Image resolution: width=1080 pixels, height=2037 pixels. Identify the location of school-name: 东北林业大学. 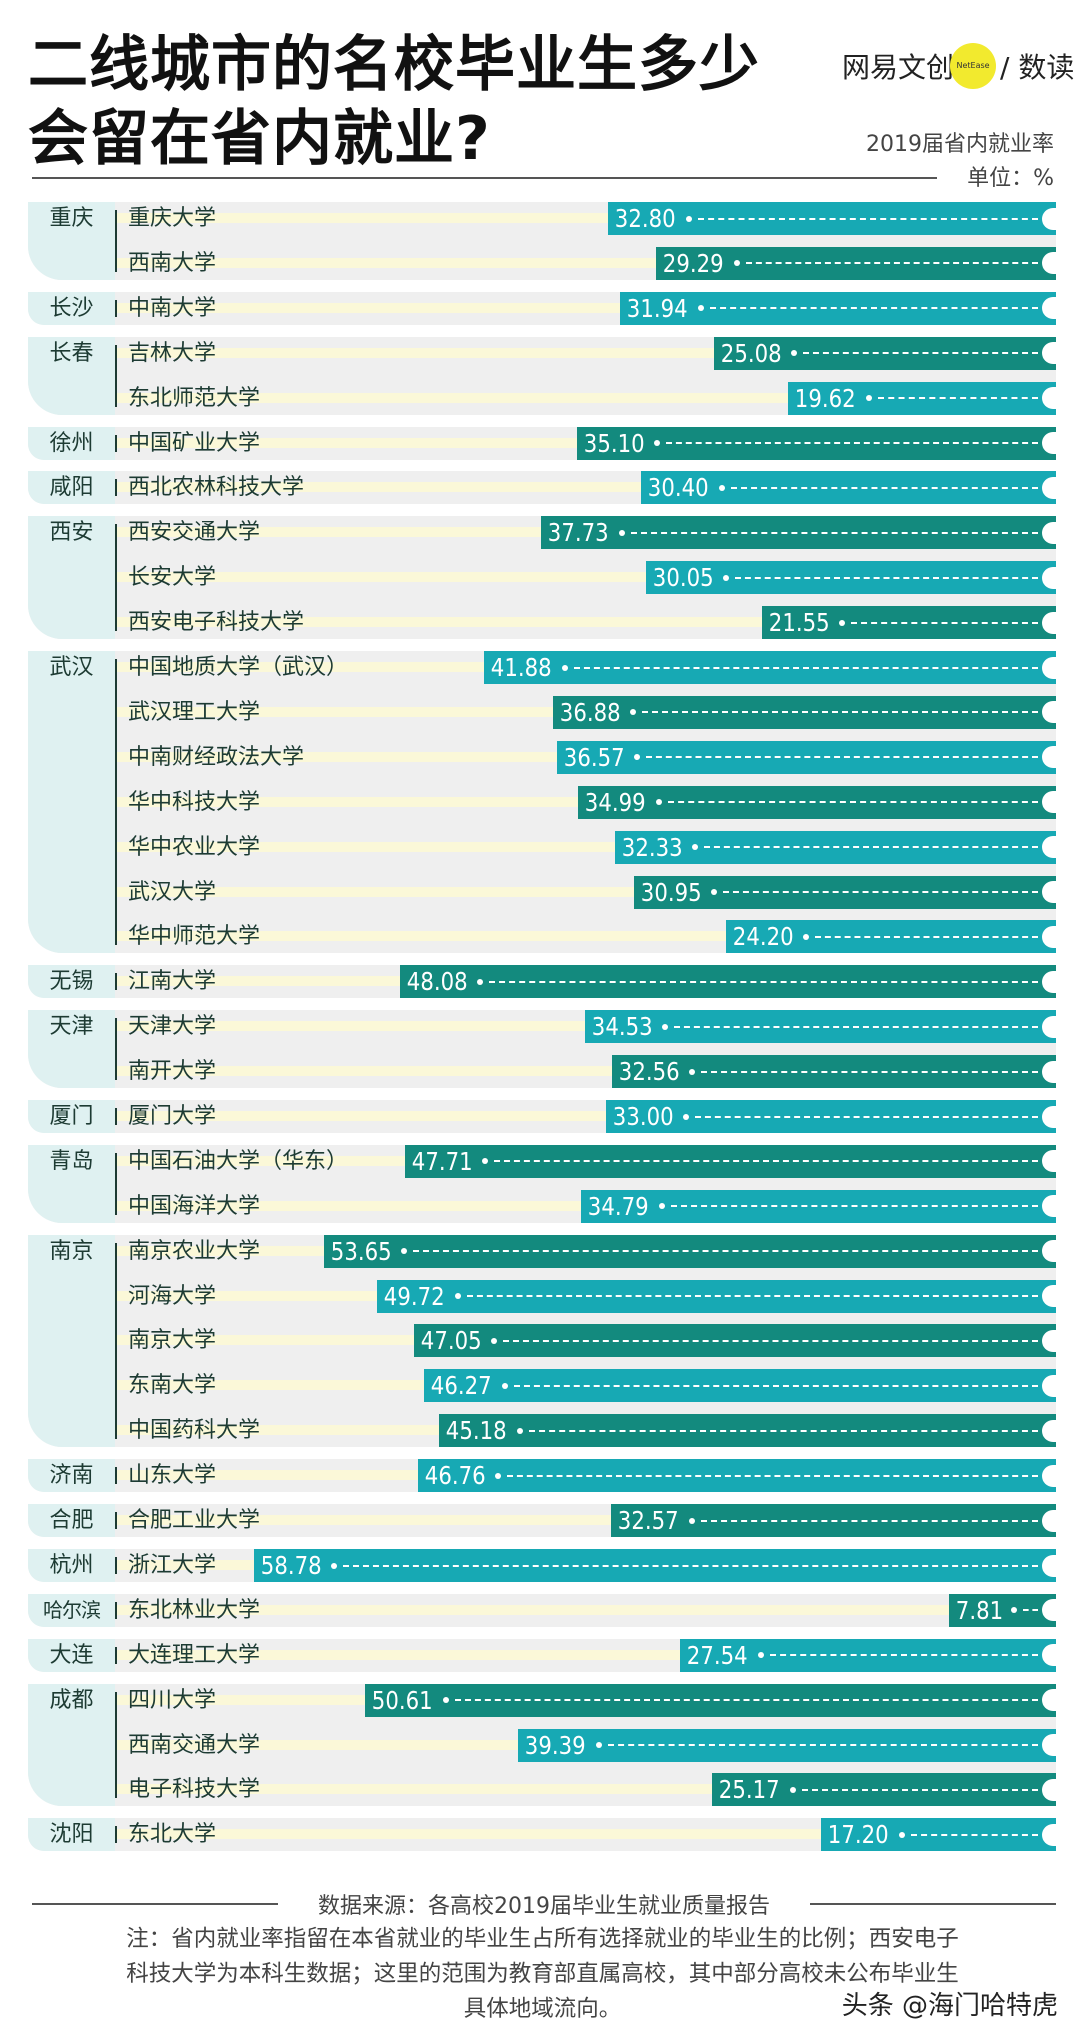
(194, 1610).